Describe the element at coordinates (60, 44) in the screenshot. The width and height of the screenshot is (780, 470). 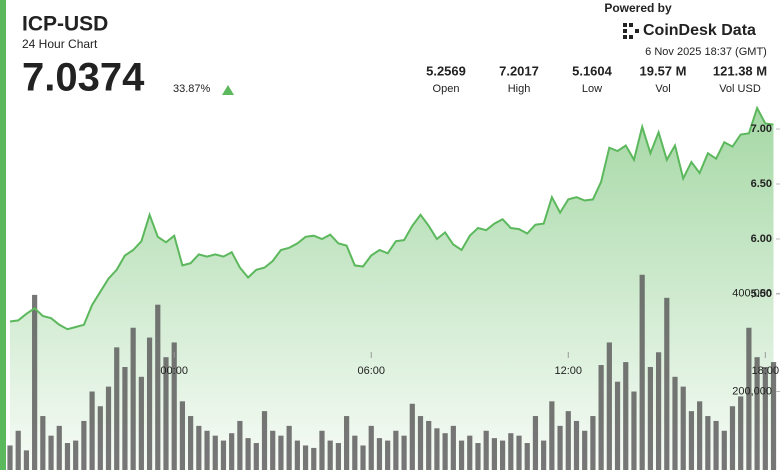
I see `subtitle: 24 Hour Chart` at that location.